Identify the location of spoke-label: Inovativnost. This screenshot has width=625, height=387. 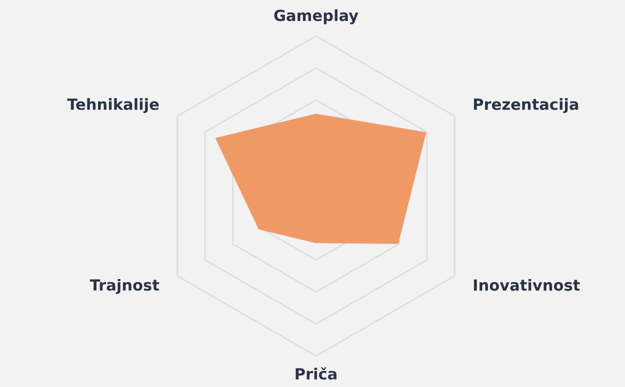
(527, 285).